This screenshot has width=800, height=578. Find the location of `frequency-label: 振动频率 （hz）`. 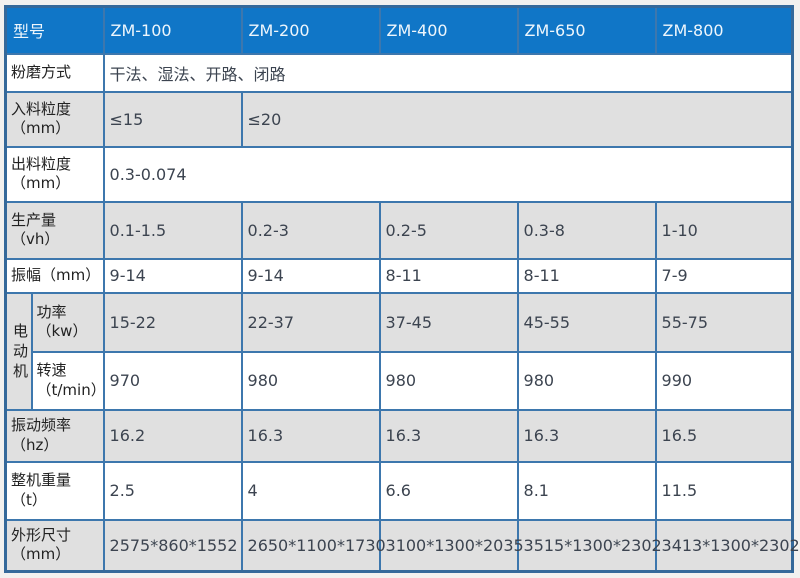

frequency-label: 振动频率 （hz） is located at coordinates (54, 435).